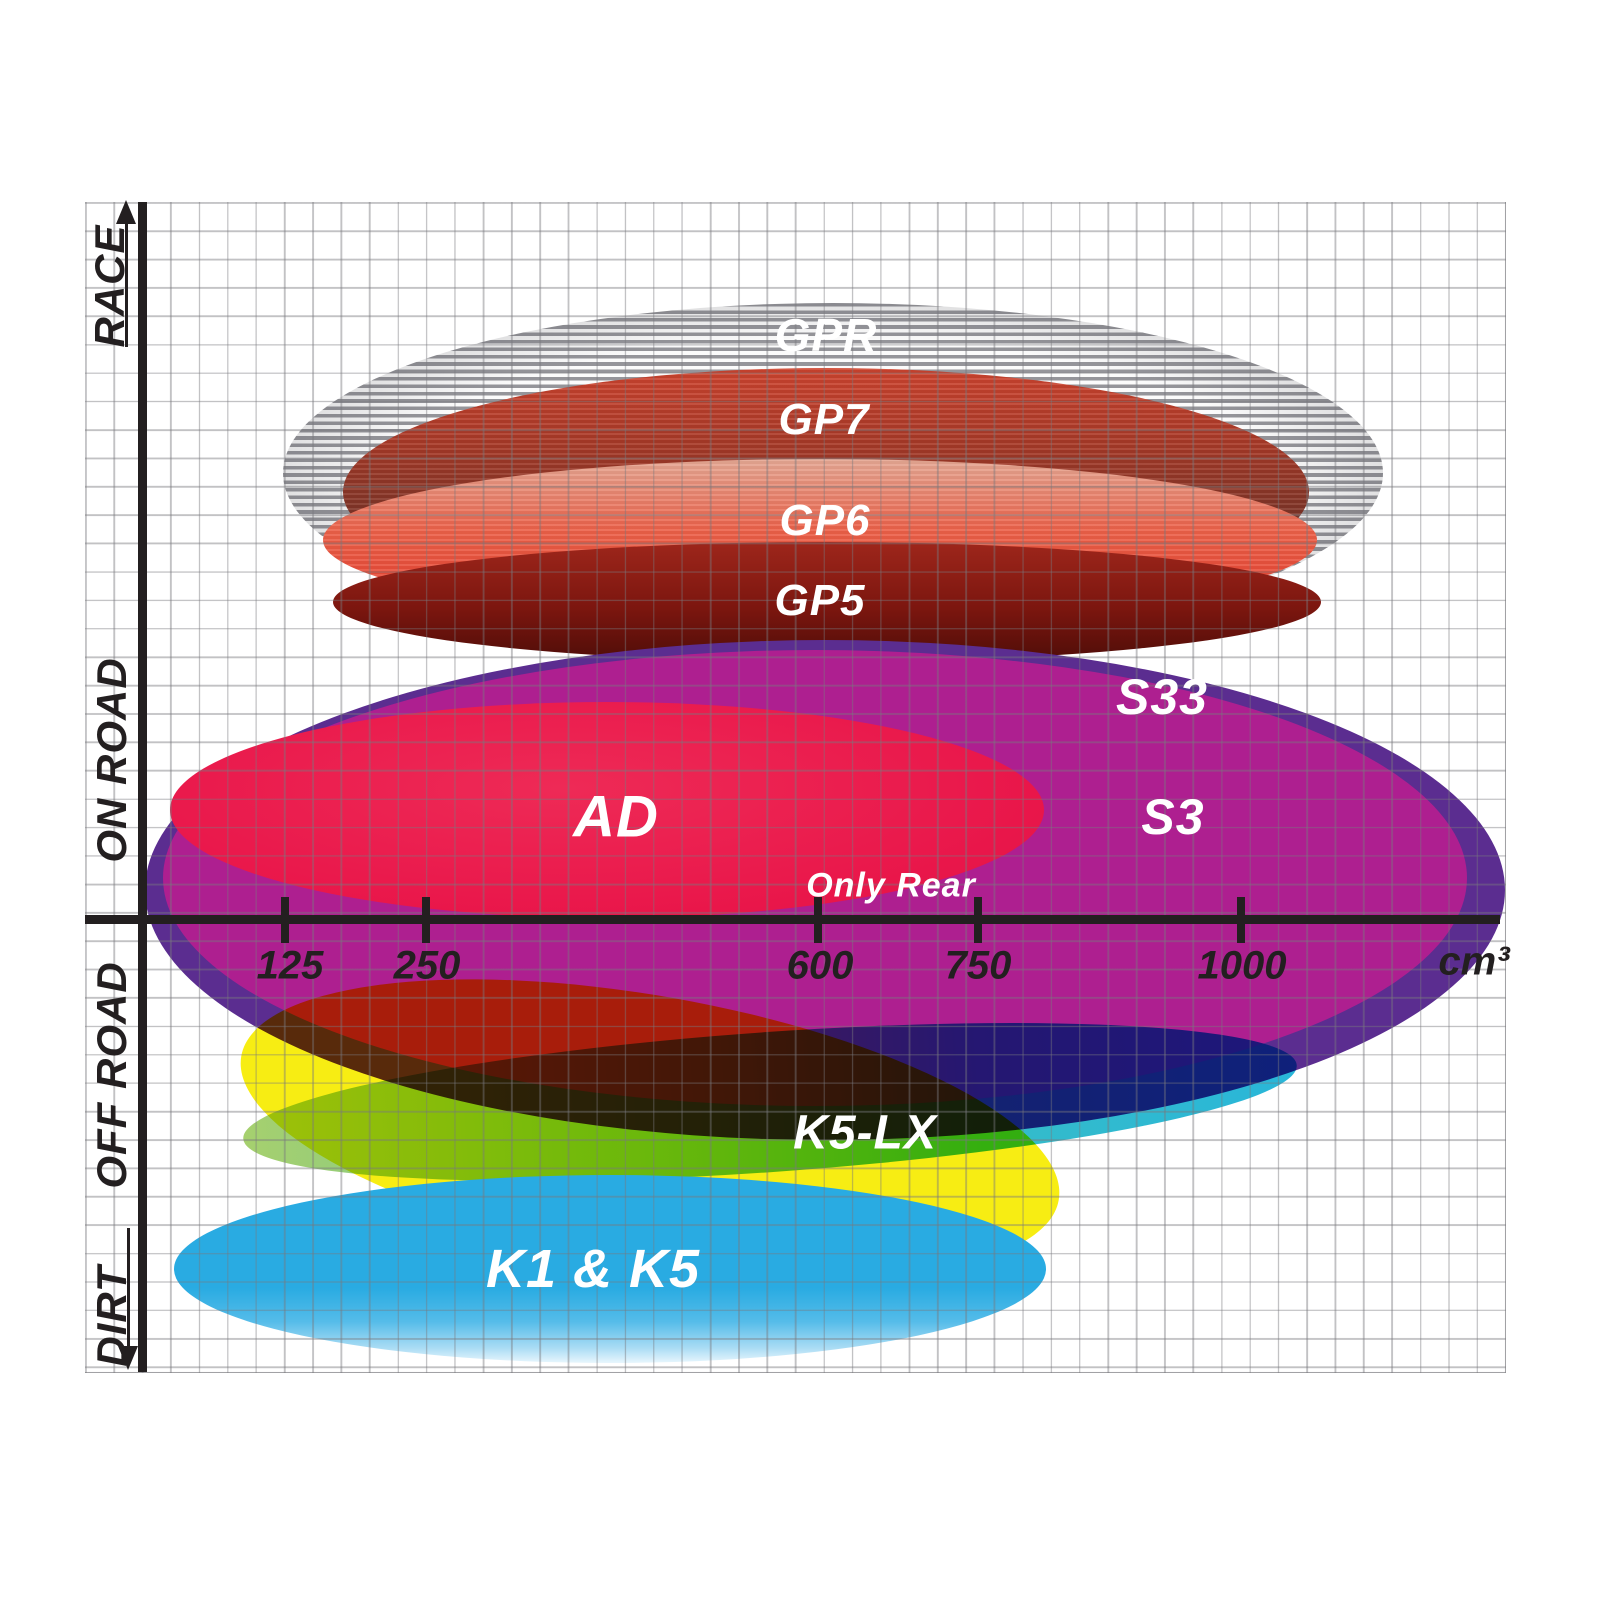  What do you see at coordinates (820, 600) in the screenshot?
I see `label-gp5: GP5` at bounding box center [820, 600].